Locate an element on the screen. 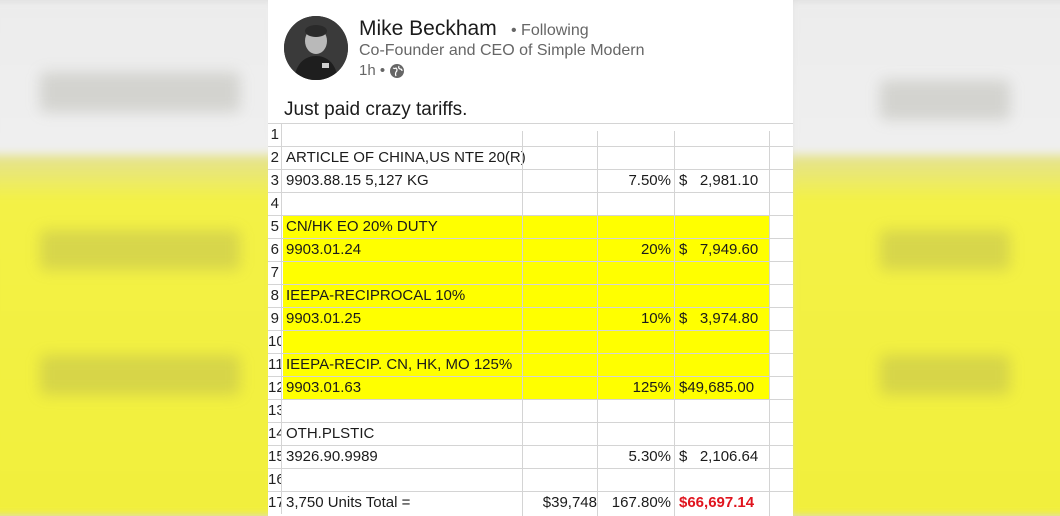 The width and height of the screenshot is (1060, 516). cell-desc: IEEPA-RECIPROCAL 10% is located at coordinates (376, 295).